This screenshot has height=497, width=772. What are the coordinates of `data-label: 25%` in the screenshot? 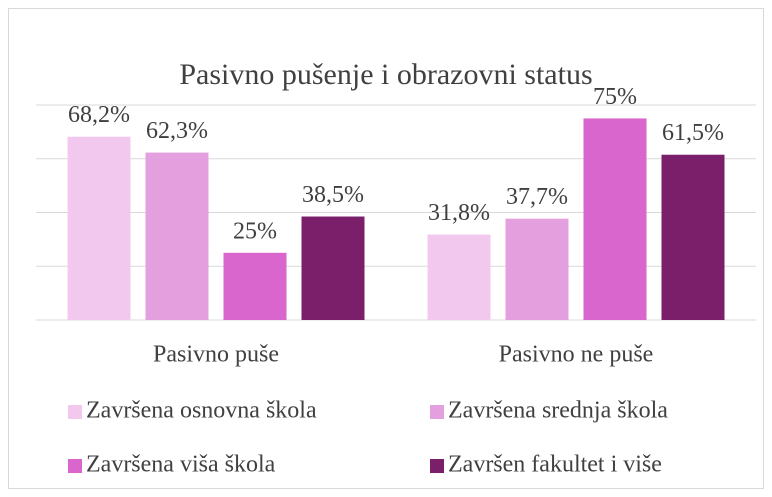 It's located at (255, 231).